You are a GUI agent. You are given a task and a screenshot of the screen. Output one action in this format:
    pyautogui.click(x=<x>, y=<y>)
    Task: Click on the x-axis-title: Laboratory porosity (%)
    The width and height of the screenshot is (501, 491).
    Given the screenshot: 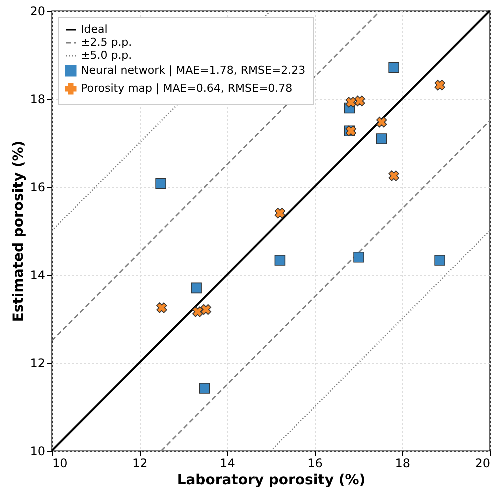 What is the action you would take?
    pyautogui.click(x=271, y=480)
    